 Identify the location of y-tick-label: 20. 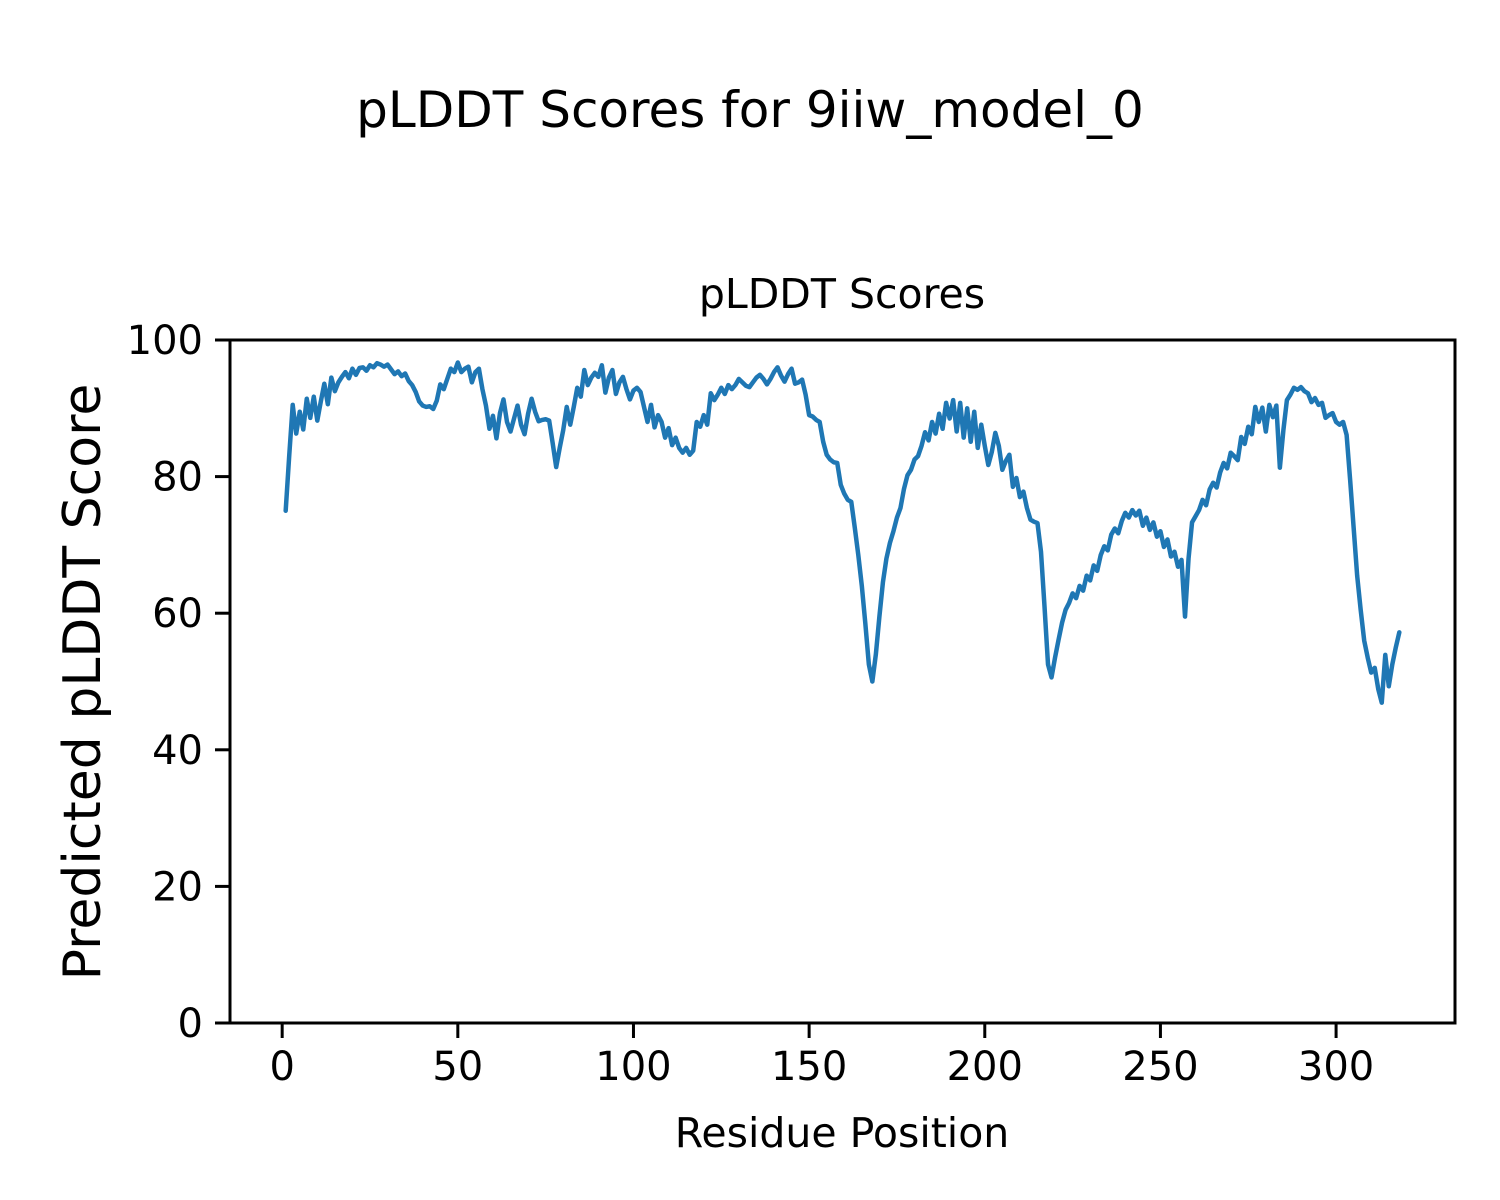
(177, 887).